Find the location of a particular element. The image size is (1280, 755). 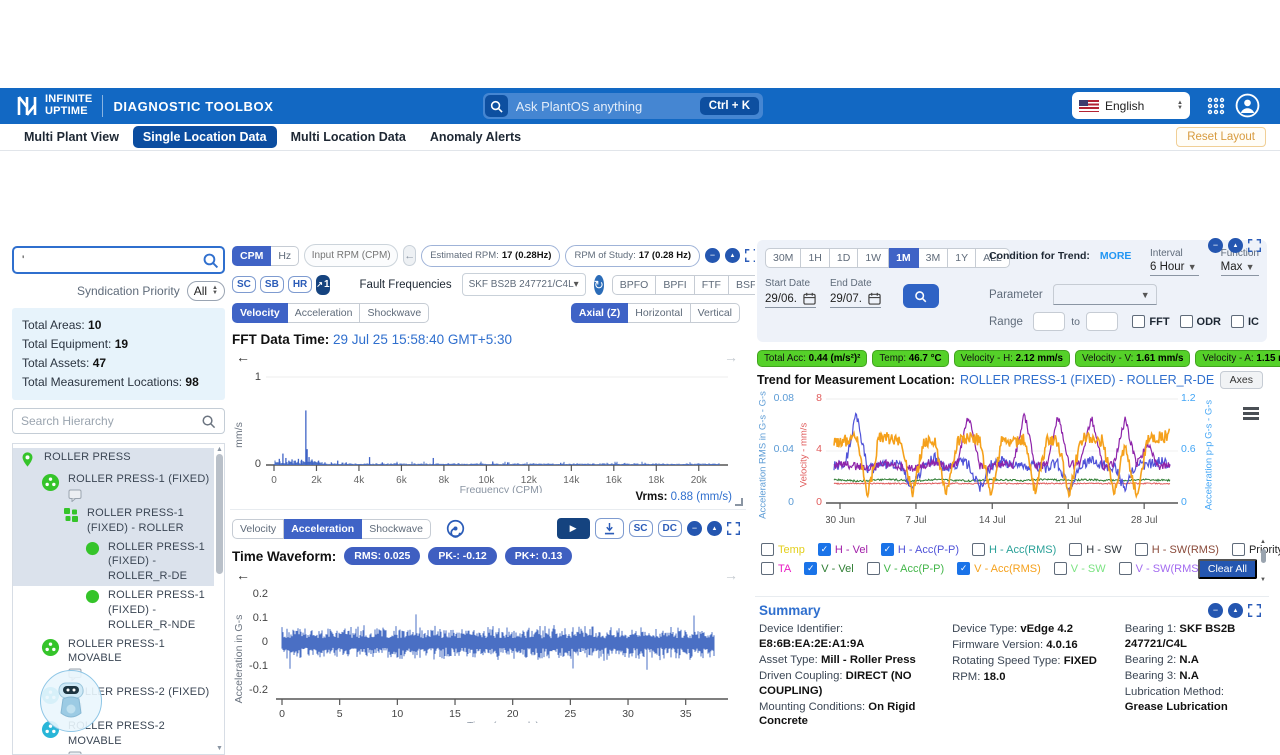

tree-scrollbar: ▲ ▼ is located at coordinates (219, 599).